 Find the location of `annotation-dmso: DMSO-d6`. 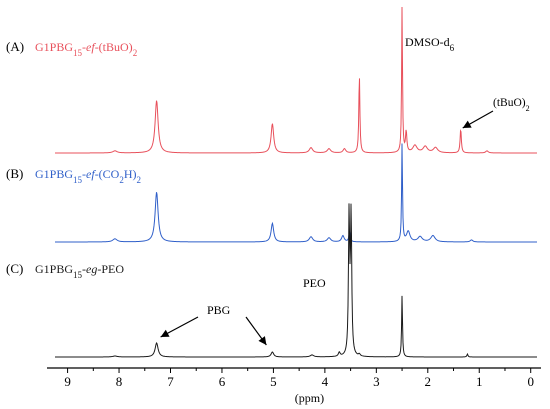

annotation-dmso: DMSO-d6 is located at coordinates (430, 44).